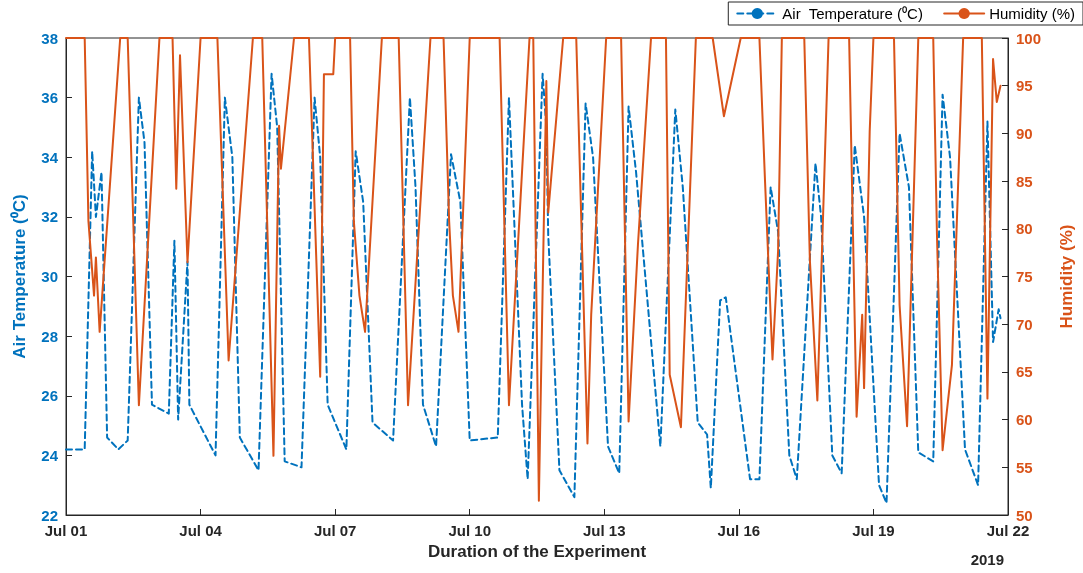 Image resolution: width=1083 pixels, height=573 pixels. Describe the element at coordinates (604, 530) in the screenshot. I see `x-tick-label: Jul 13` at that location.